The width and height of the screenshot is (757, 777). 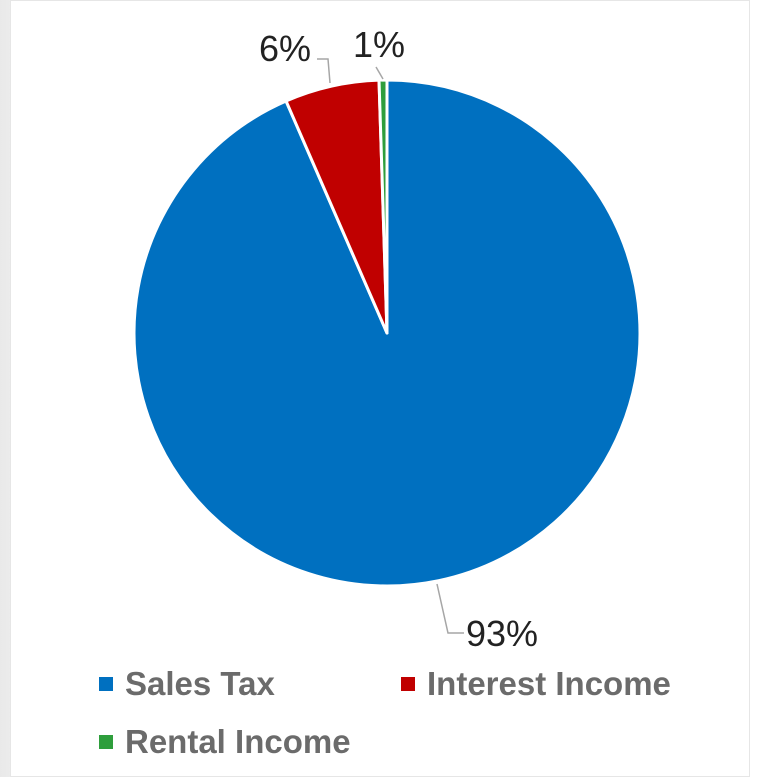 I want to click on data-label-interest-income: 6%, so click(x=285, y=48).